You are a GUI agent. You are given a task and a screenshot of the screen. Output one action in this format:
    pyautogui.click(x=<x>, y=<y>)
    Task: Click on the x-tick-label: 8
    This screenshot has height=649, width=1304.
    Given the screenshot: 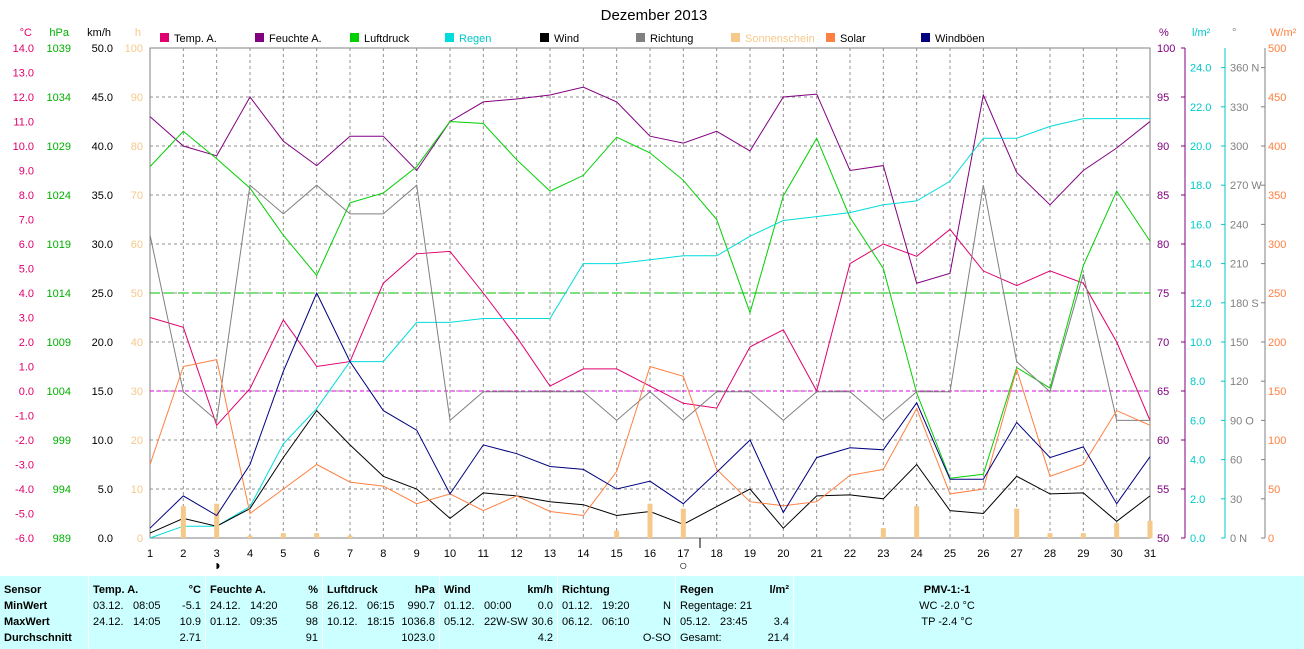 What is the action you would take?
    pyautogui.click(x=383, y=554)
    